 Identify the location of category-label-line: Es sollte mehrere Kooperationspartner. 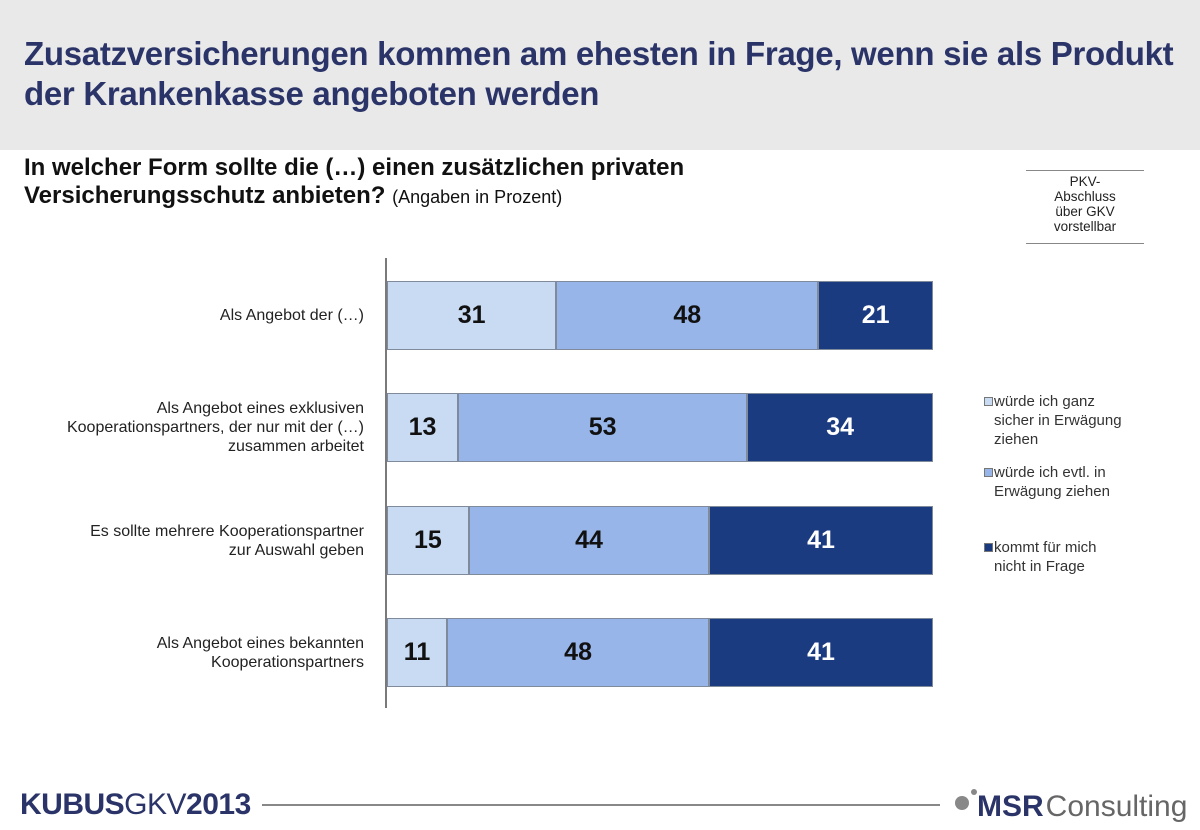
(227, 531).